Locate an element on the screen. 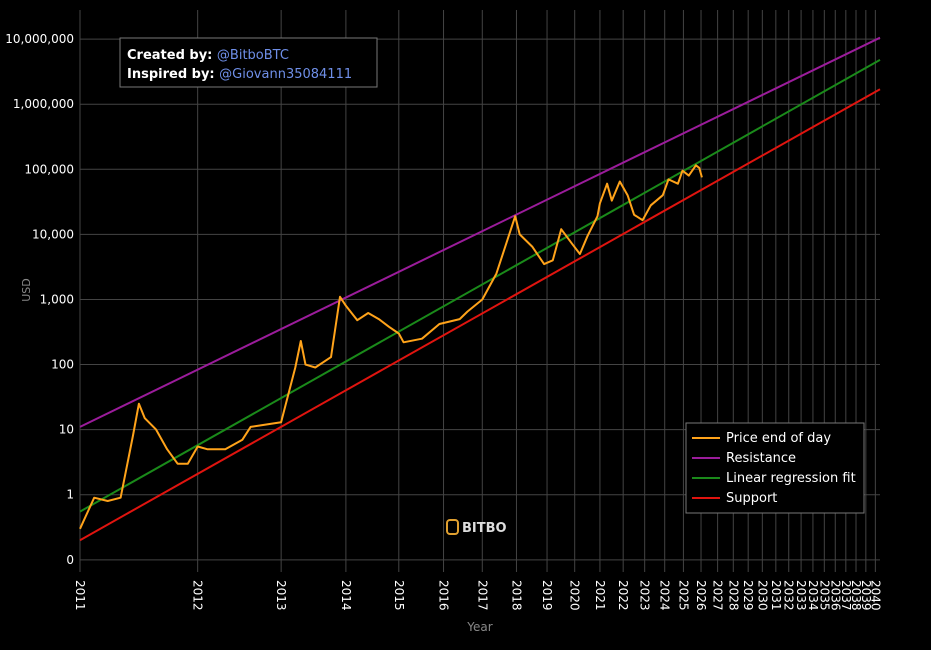 The height and width of the screenshot is (650, 931). x-tick-label: 2037 is located at coordinates (846, 595).